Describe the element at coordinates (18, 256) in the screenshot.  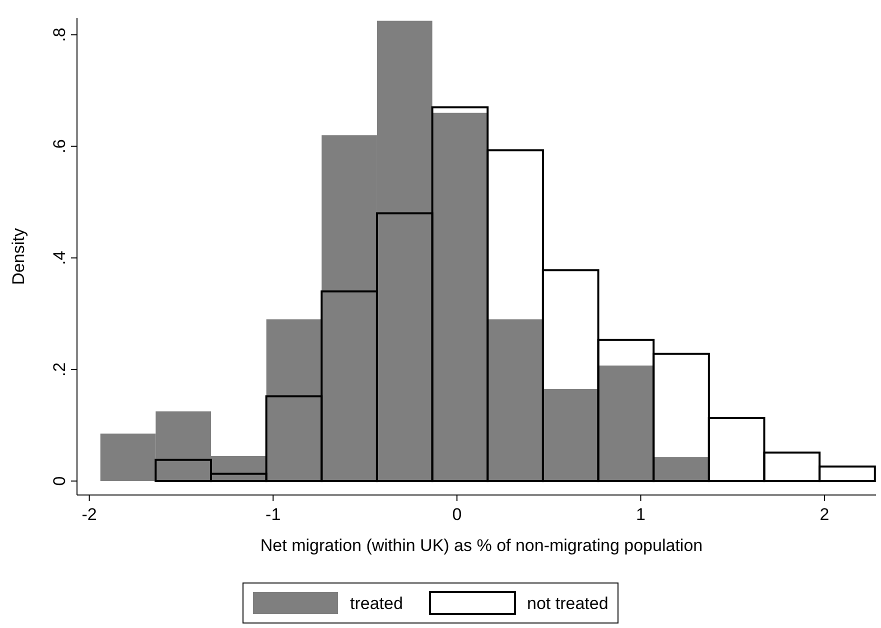
I see `y-axis-title: Density` at that location.